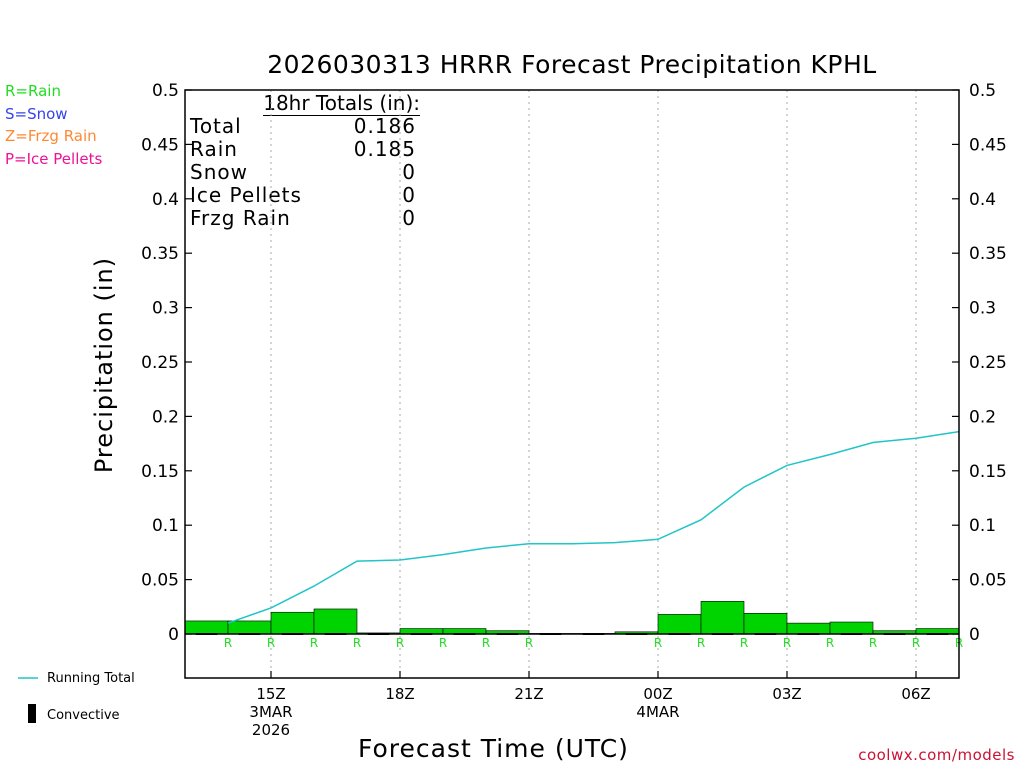  Describe the element at coordinates (270, 712) in the screenshot. I see `x-tick-label: 3MAR` at that location.